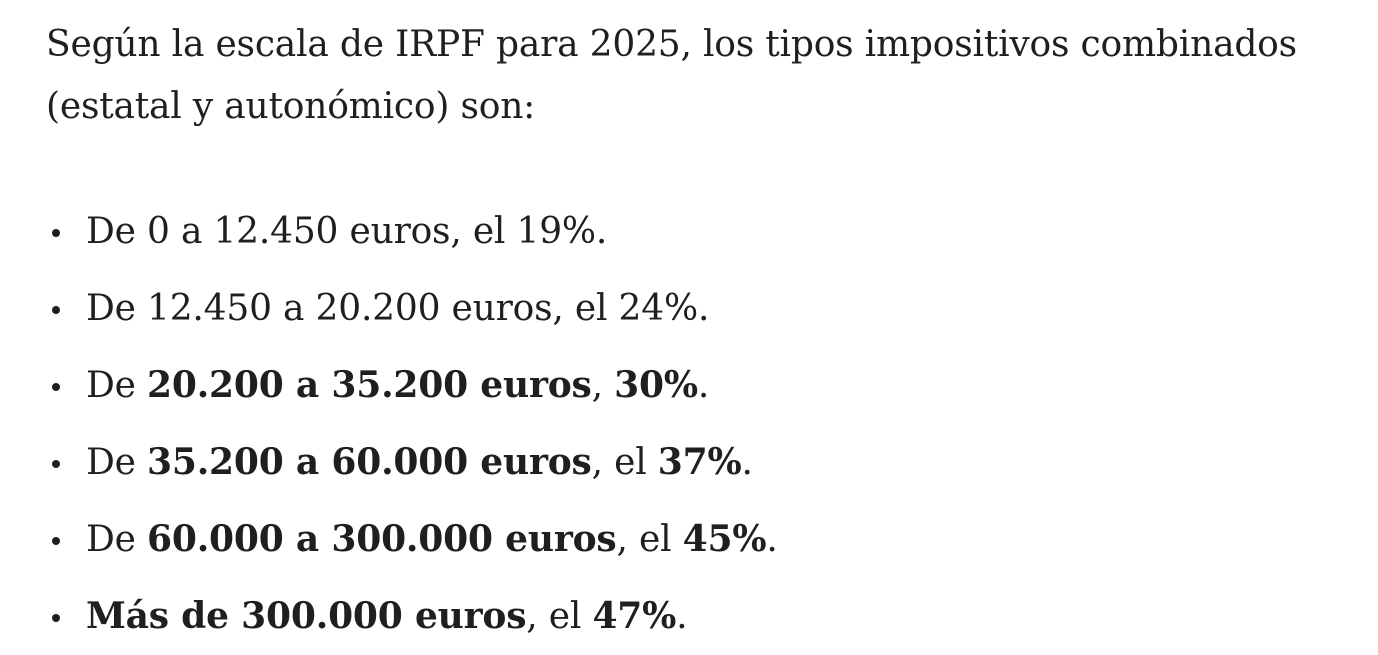 Image resolution: width=1378 pixels, height=655 pixels. I want to click on rate-range: 60.000 a 300.000 euros, so click(382, 539).